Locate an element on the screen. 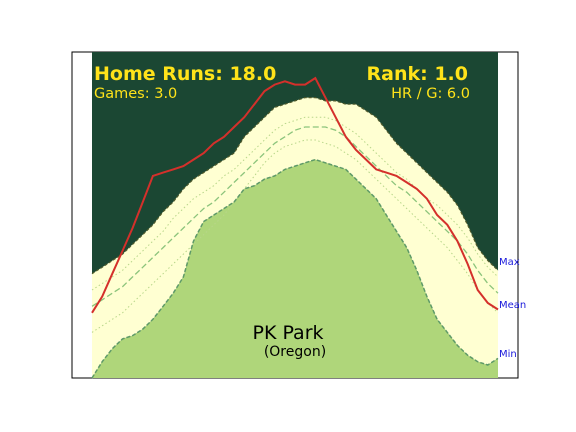 This screenshot has width=576, height=432. rank-stat: Rank: 1.0 is located at coordinates (418, 74).